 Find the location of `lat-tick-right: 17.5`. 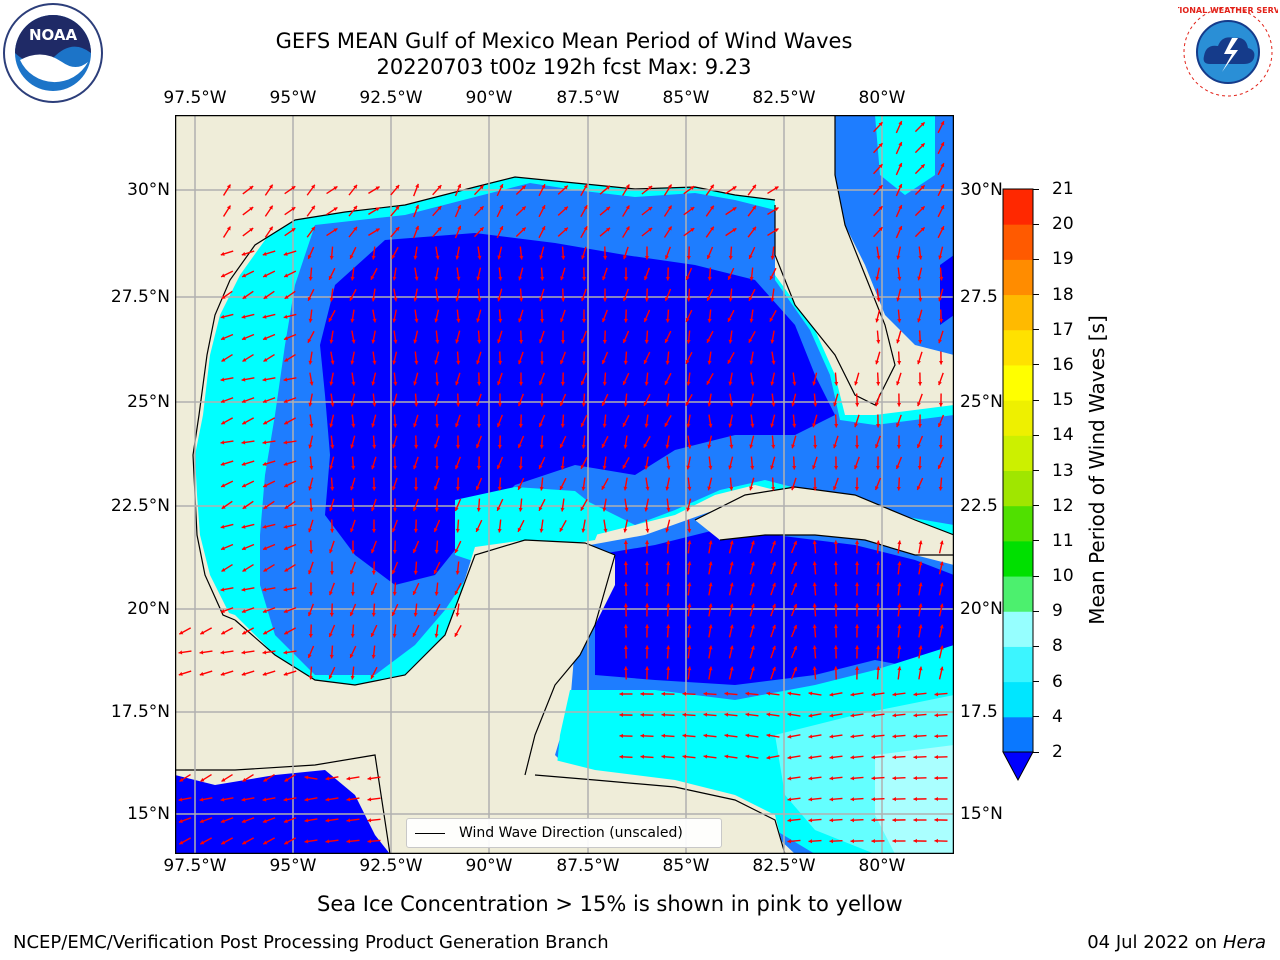

lat-tick-right: 17.5 is located at coordinates (979, 712).